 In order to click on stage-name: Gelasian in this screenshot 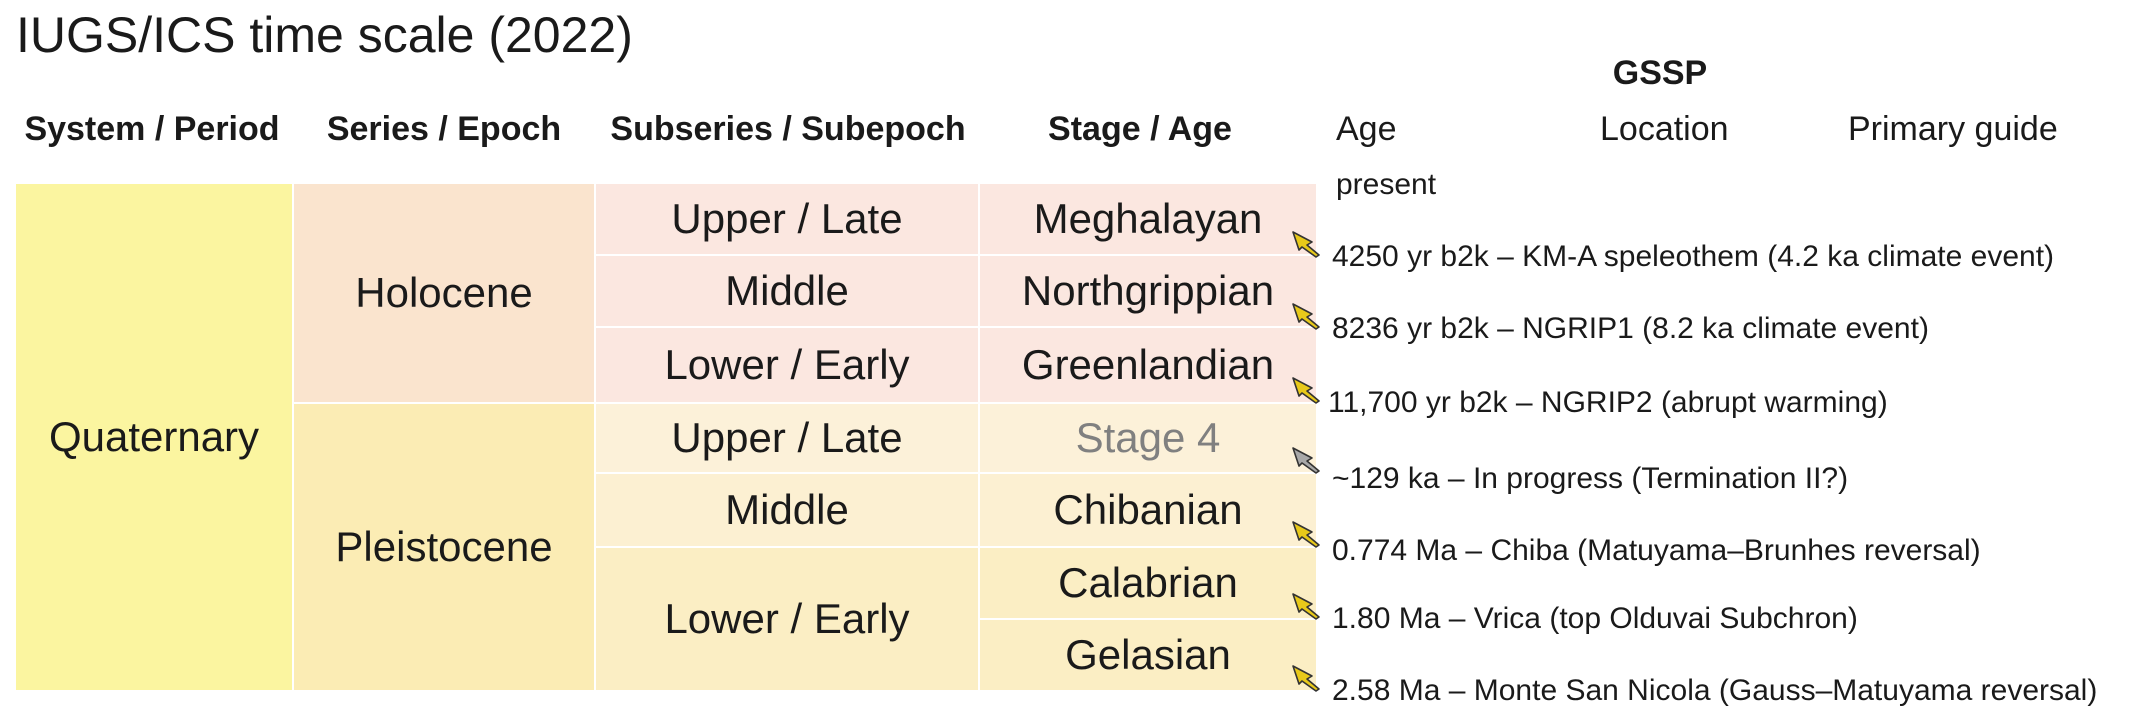, I will do `click(1148, 654)`.